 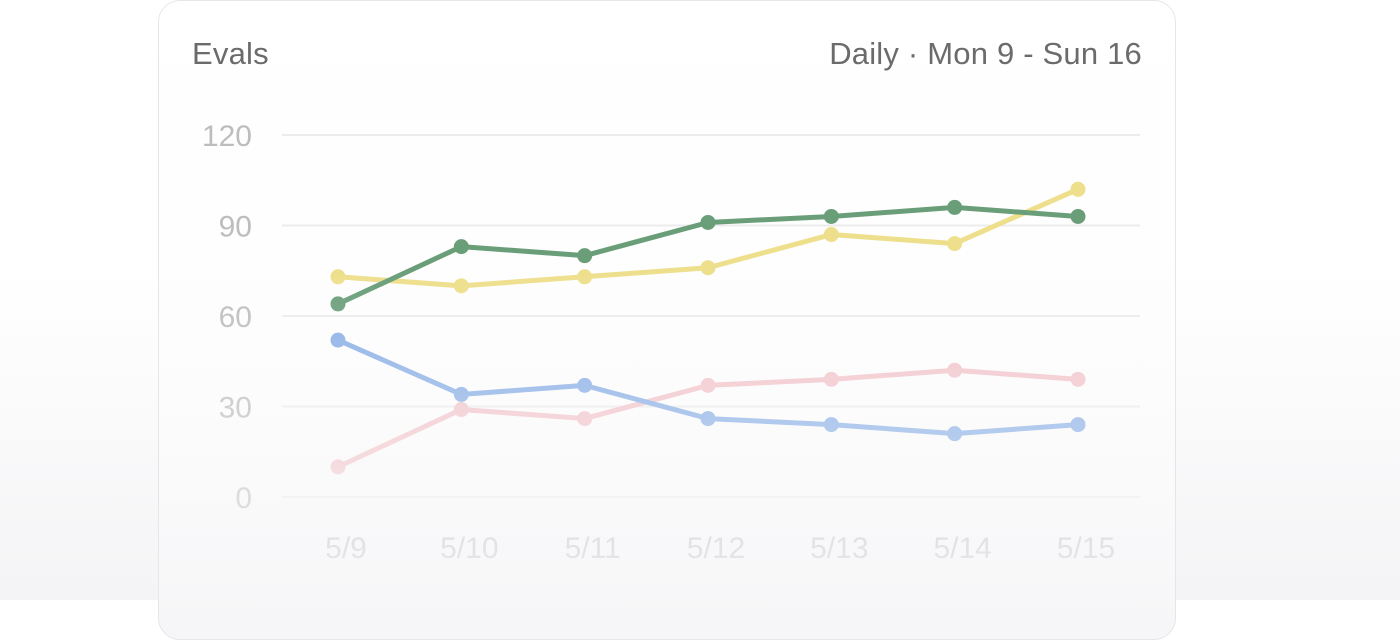 I want to click on x-tick-label: 5/14, so click(x=962, y=548).